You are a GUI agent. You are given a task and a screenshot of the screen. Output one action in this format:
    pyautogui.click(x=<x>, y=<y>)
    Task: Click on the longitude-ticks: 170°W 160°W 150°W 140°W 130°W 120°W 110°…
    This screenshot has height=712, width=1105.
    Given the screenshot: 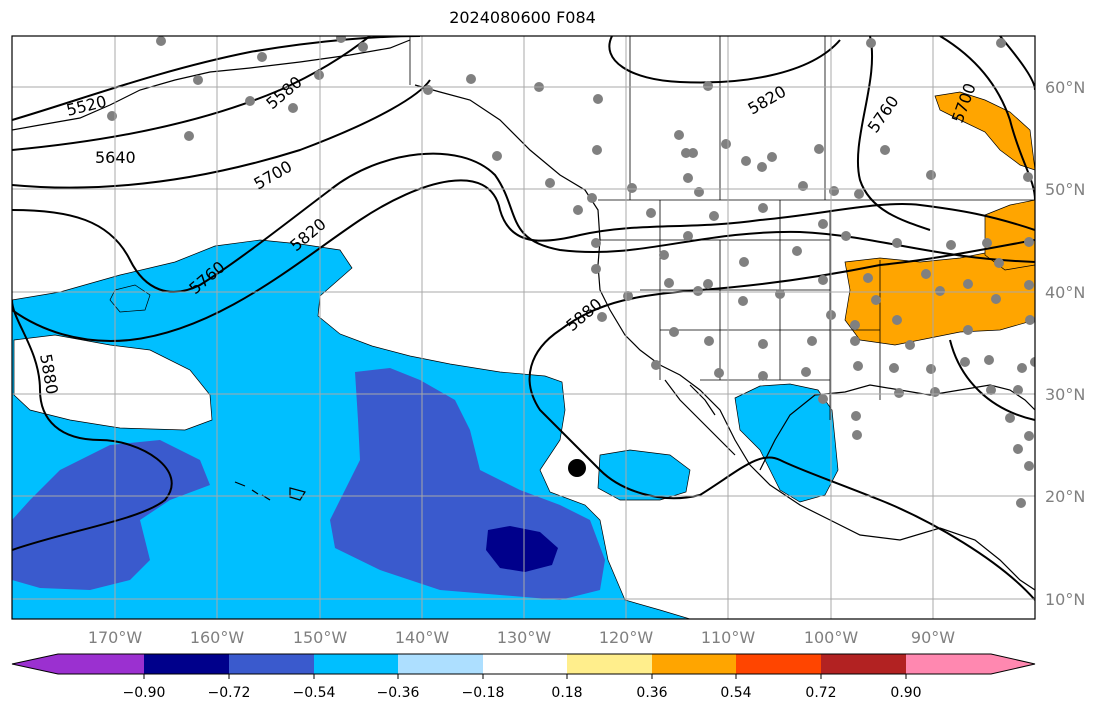 What is the action you would take?
    pyautogui.click(x=521, y=637)
    